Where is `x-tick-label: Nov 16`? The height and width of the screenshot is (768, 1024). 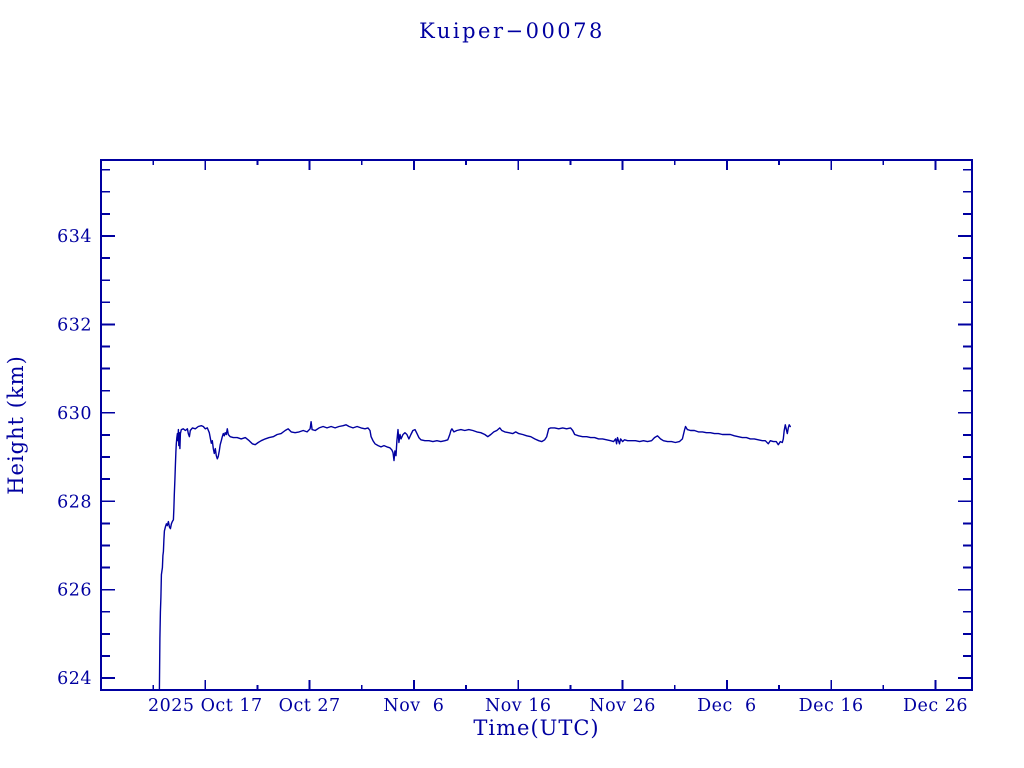 x-tick-label: Nov 16 is located at coordinates (518, 706).